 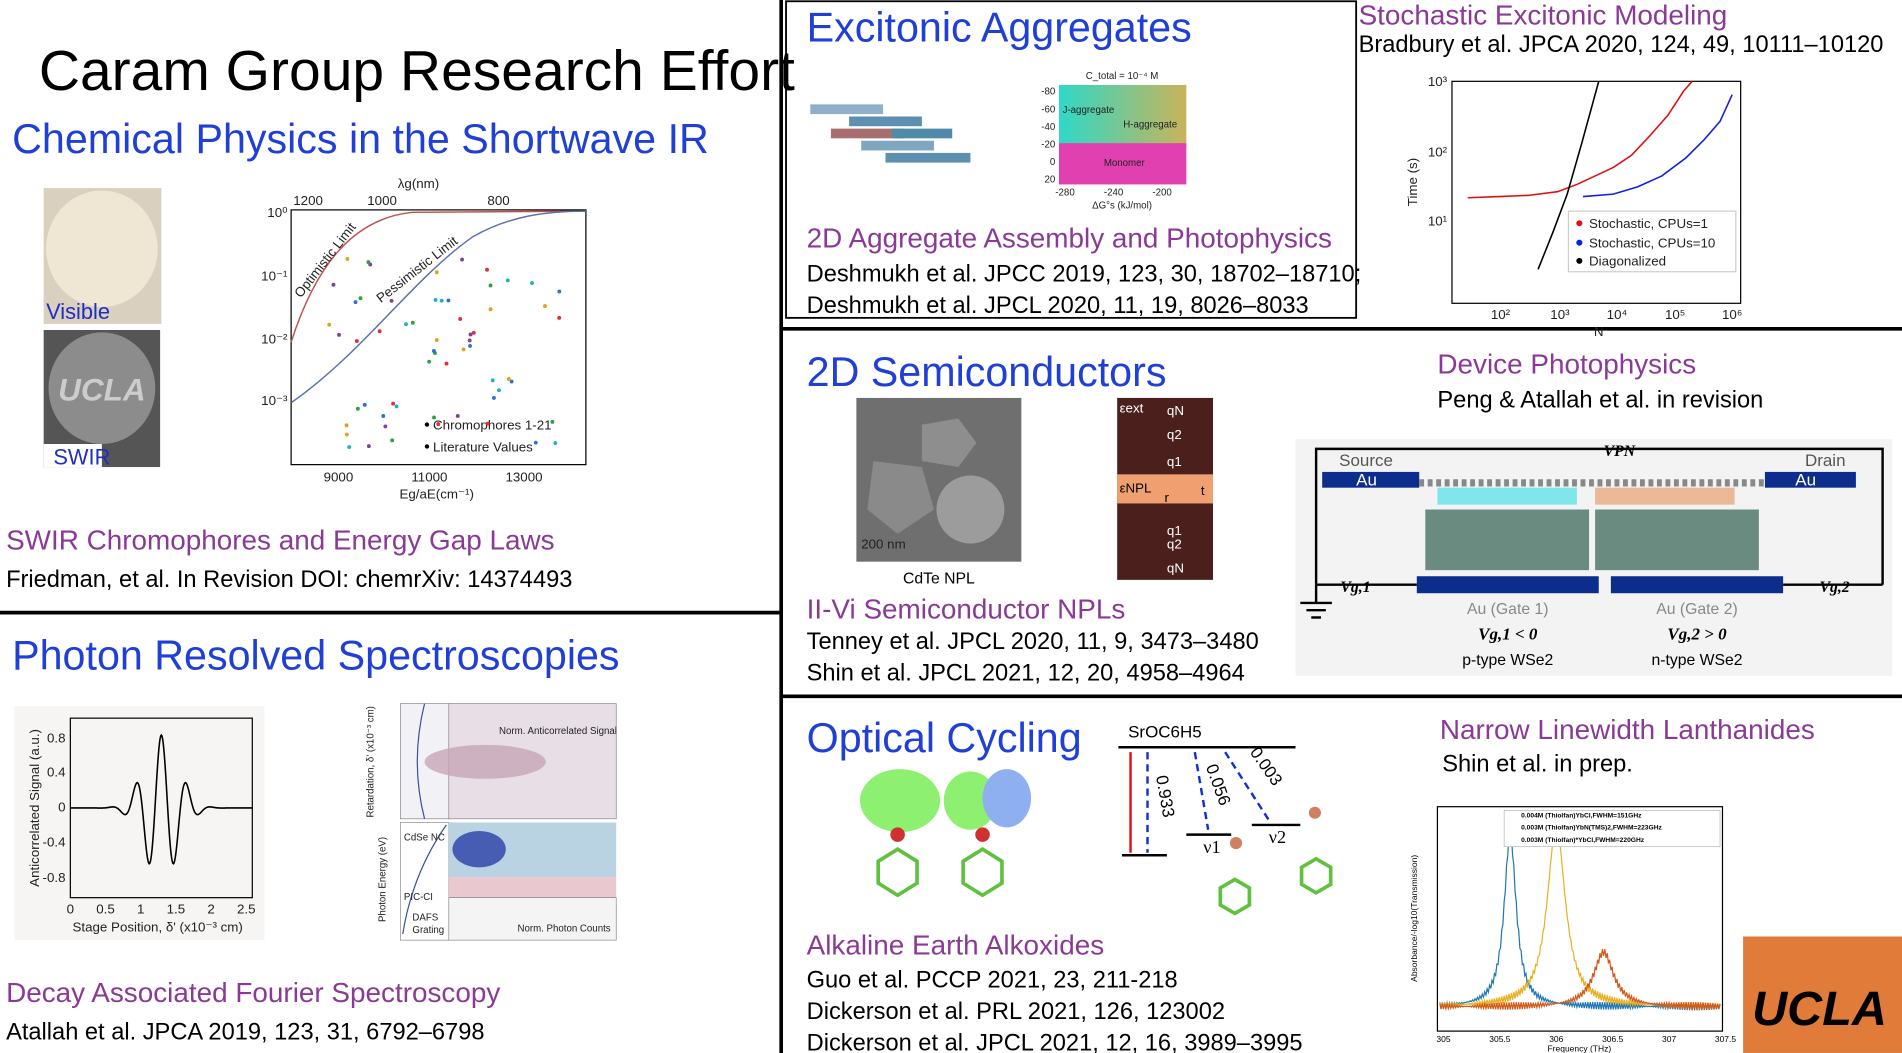 What do you see at coordinates (992, 980) in the screenshot?
I see `citation: Guo et al. PCCP 2021, 23, 211-218` at bounding box center [992, 980].